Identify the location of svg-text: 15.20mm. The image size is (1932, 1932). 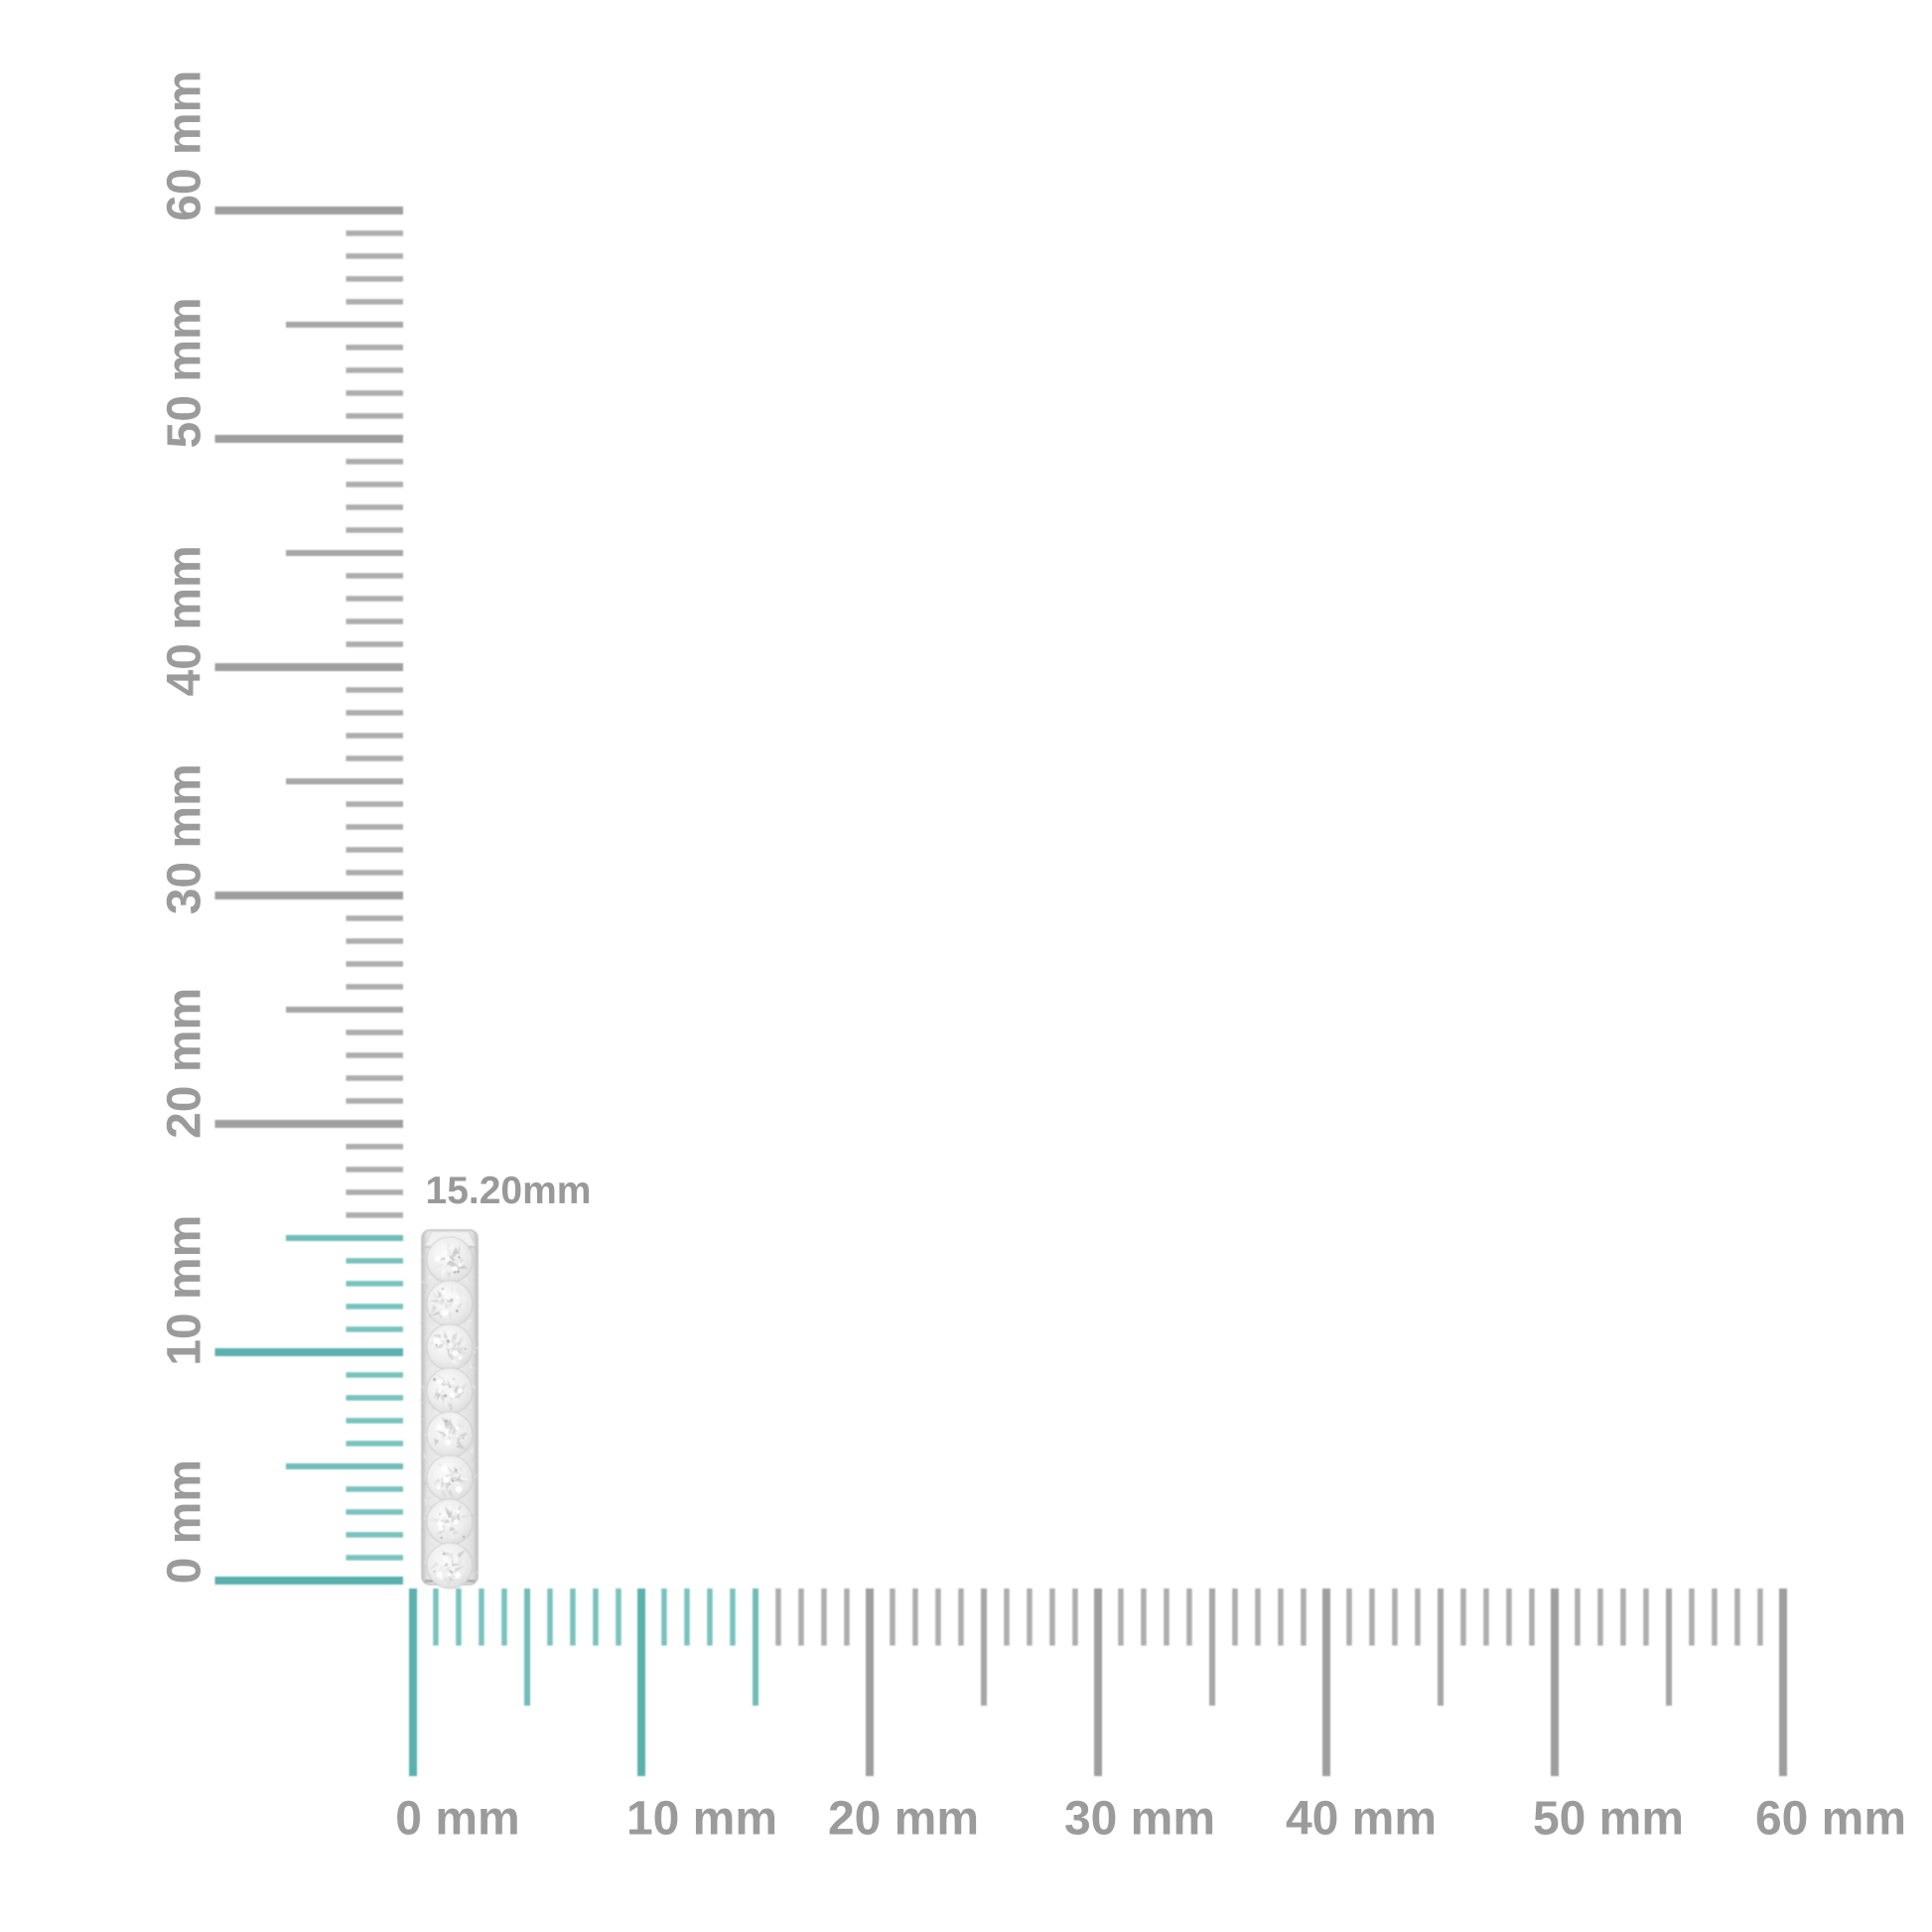
(509, 1191).